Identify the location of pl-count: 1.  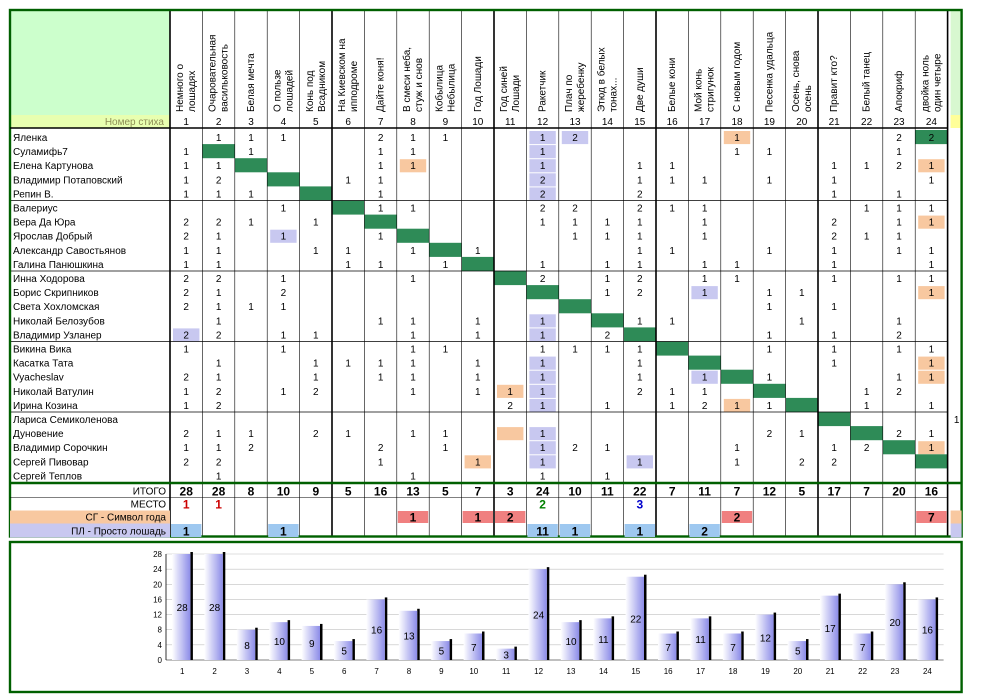
(186, 532).